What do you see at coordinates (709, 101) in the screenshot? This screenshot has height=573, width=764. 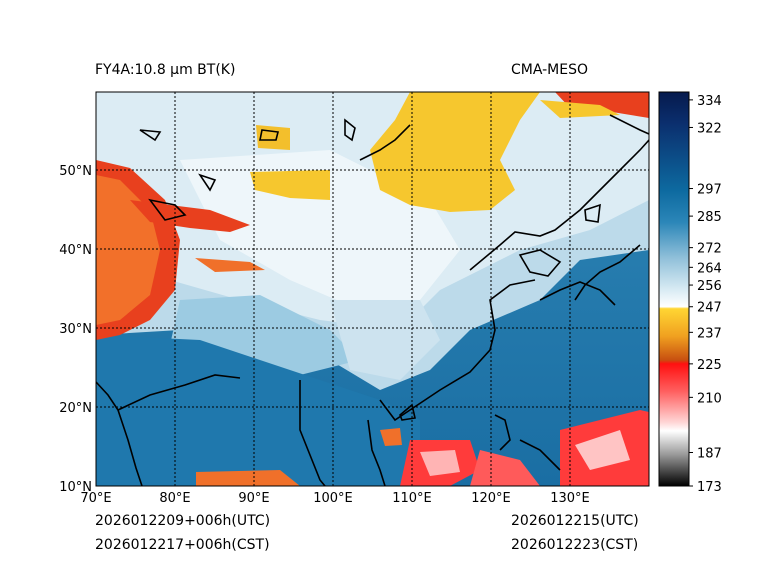 I see `colorbar-tick-label: 334` at bounding box center [709, 101].